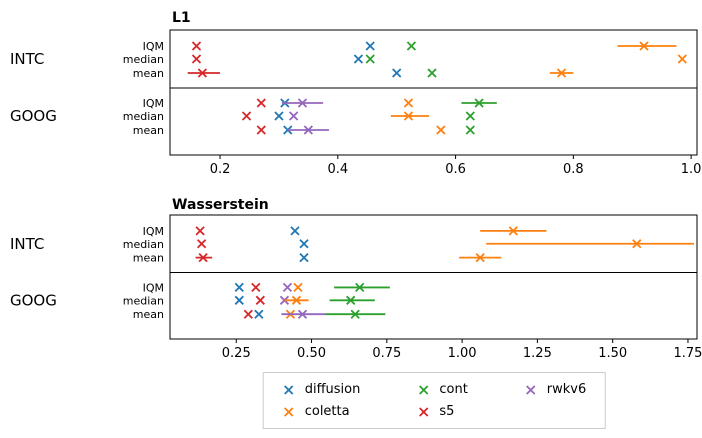 The height and width of the screenshot is (438, 702). What do you see at coordinates (337, 169) in the screenshot?
I see `x-tick-label: 0.4` at bounding box center [337, 169].